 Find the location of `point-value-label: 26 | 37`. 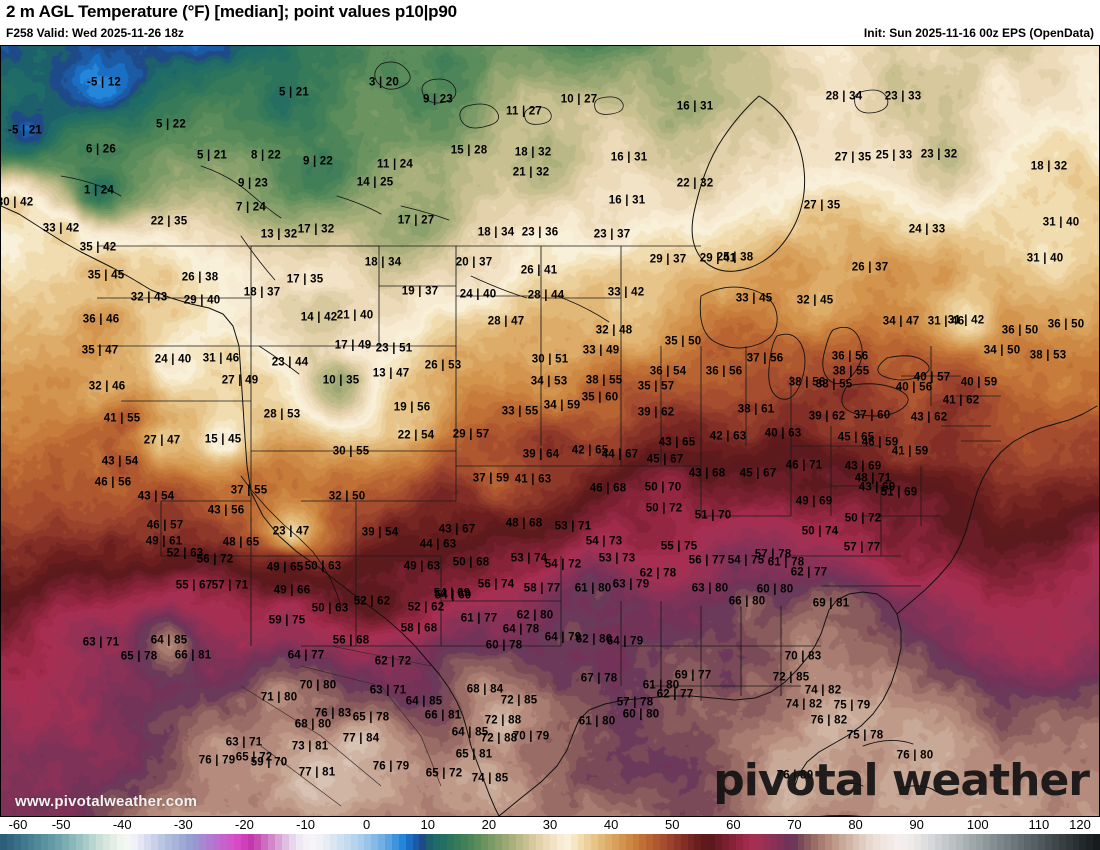

point-value-label: 26 | 37 is located at coordinates (870, 267).